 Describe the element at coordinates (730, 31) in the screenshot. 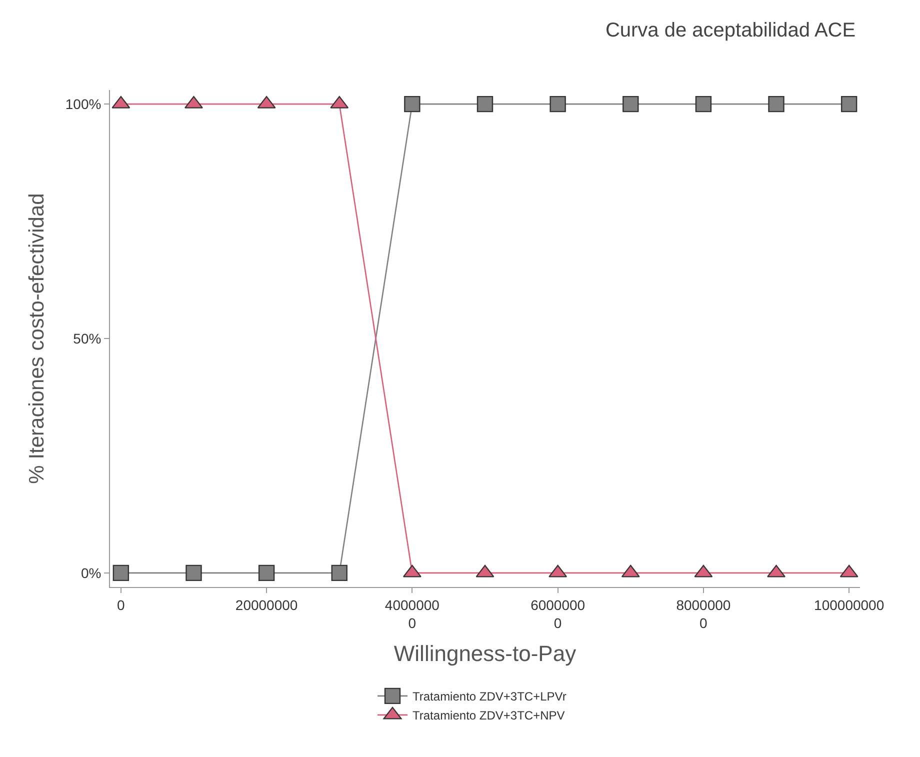

I see `chart-title: Curva de aceptabilidad ACE` at that location.